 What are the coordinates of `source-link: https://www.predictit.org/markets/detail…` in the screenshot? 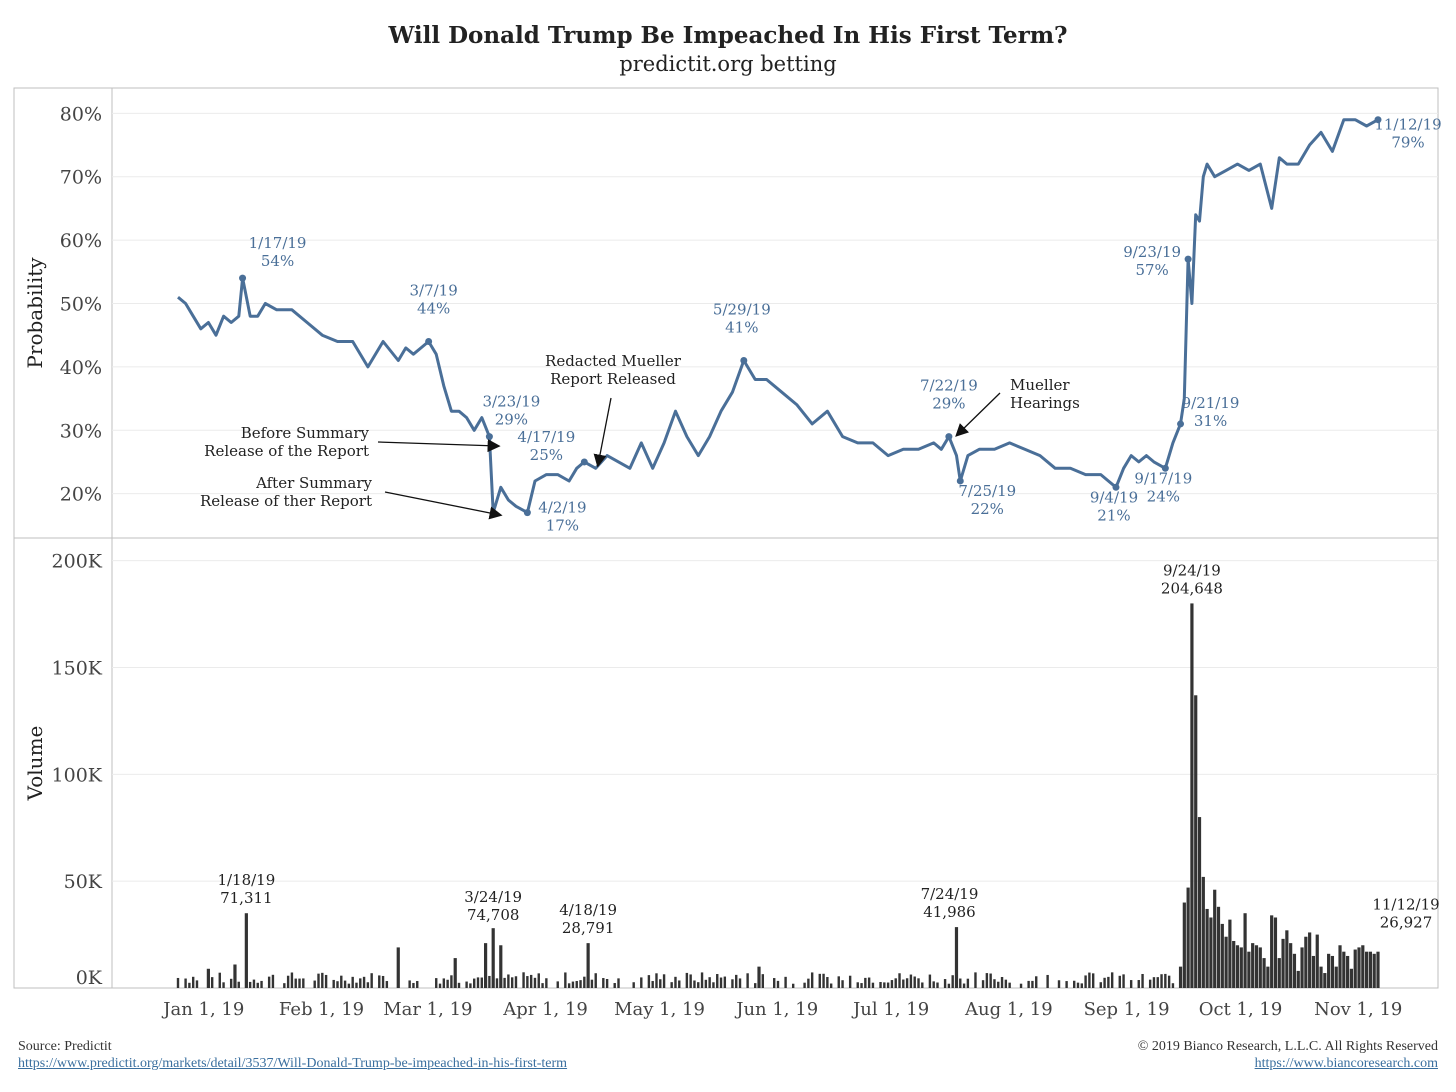 It's located at (293, 1063).